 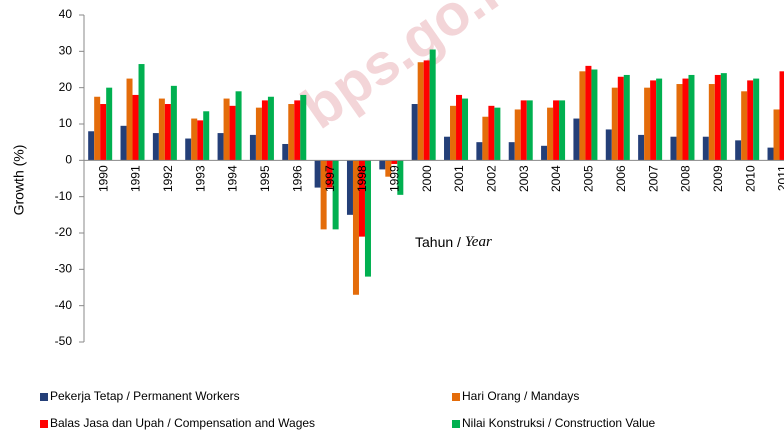 I want to click on x-tick-label: 2003, so click(x=524, y=178).